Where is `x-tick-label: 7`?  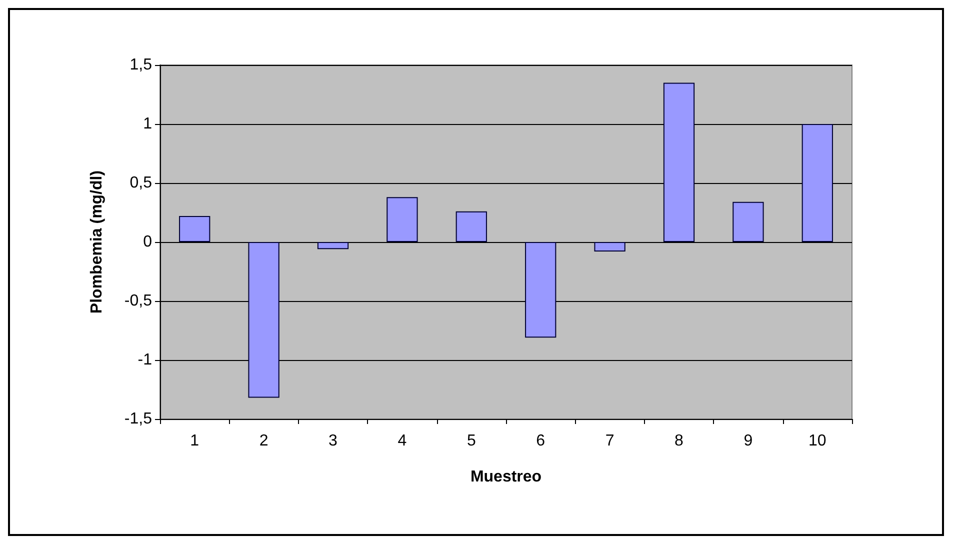 x-tick-label: 7 is located at coordinates (609, 441).